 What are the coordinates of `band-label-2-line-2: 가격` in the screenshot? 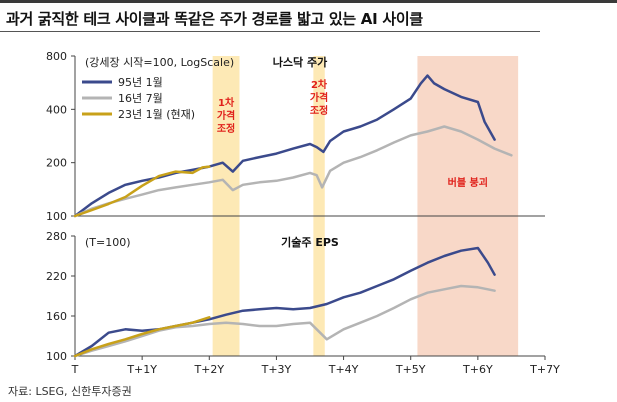 It's located at (319, 97).